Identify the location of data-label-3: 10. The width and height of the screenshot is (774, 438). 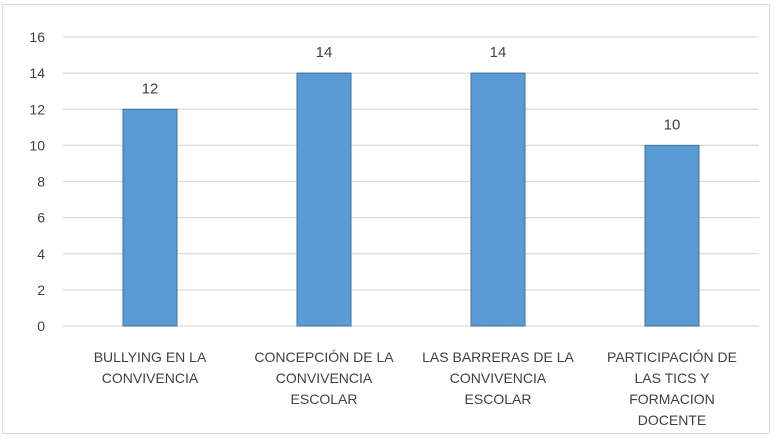
(672, 124).